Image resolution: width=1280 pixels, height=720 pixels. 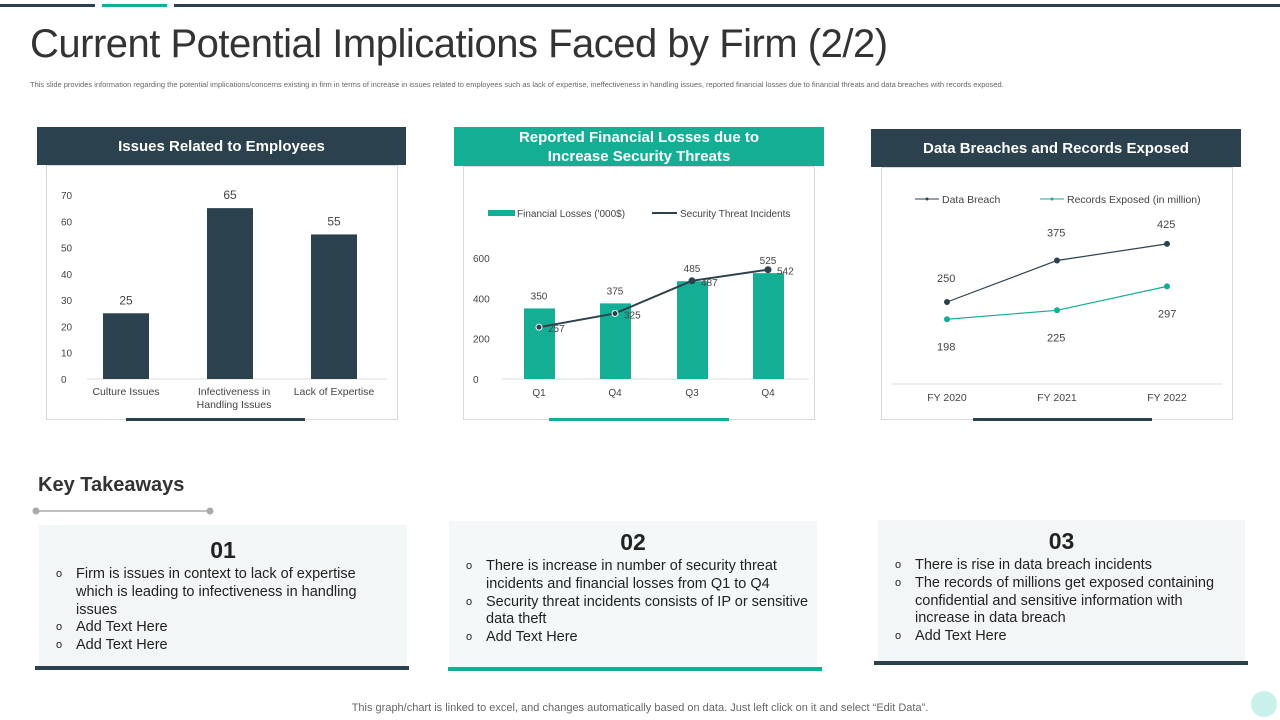 What do you see at coordinates (556, 329) in the screenshot?
I see `line-data-label: 257` at bounding box center [556, 329].